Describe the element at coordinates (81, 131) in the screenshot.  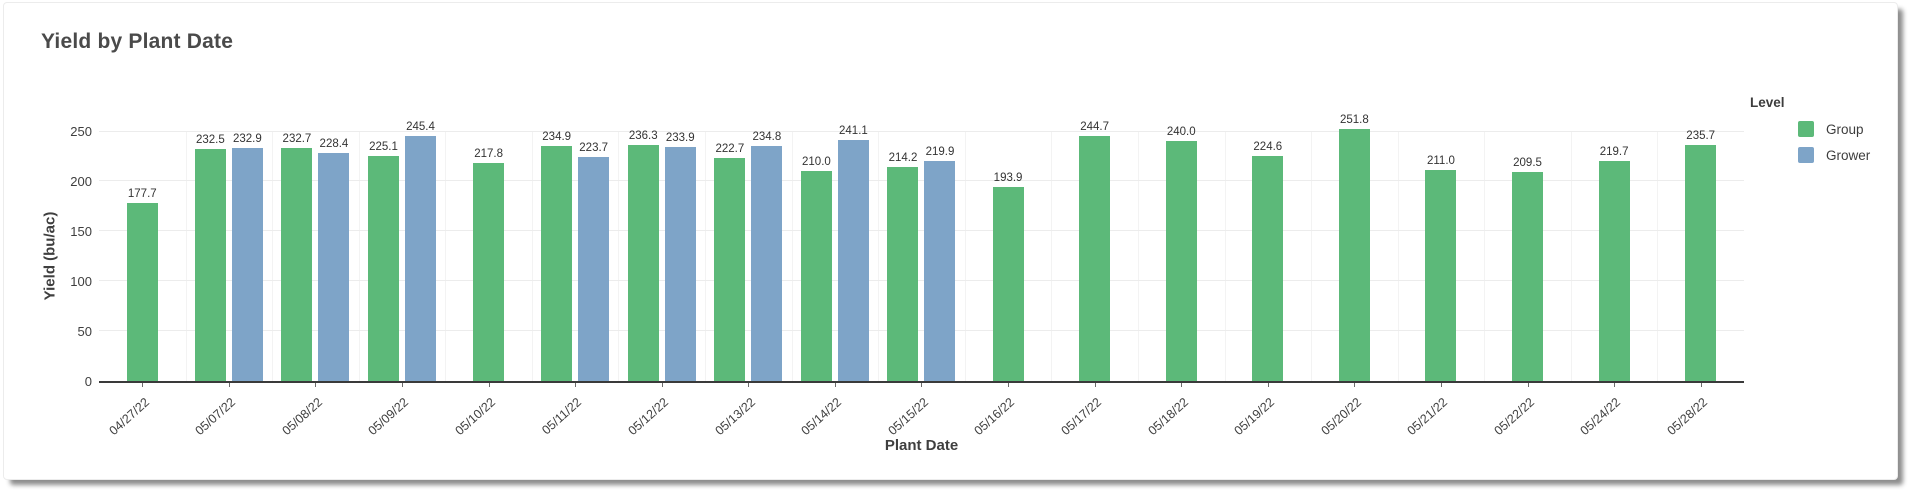
I see `y-tick-label: 250` at that location.